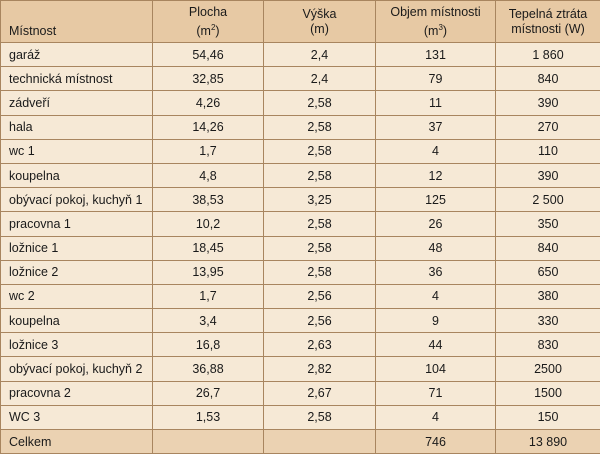  I want to click on header-ztrata-line1: Tepelná ztráta, so click(548, 13).